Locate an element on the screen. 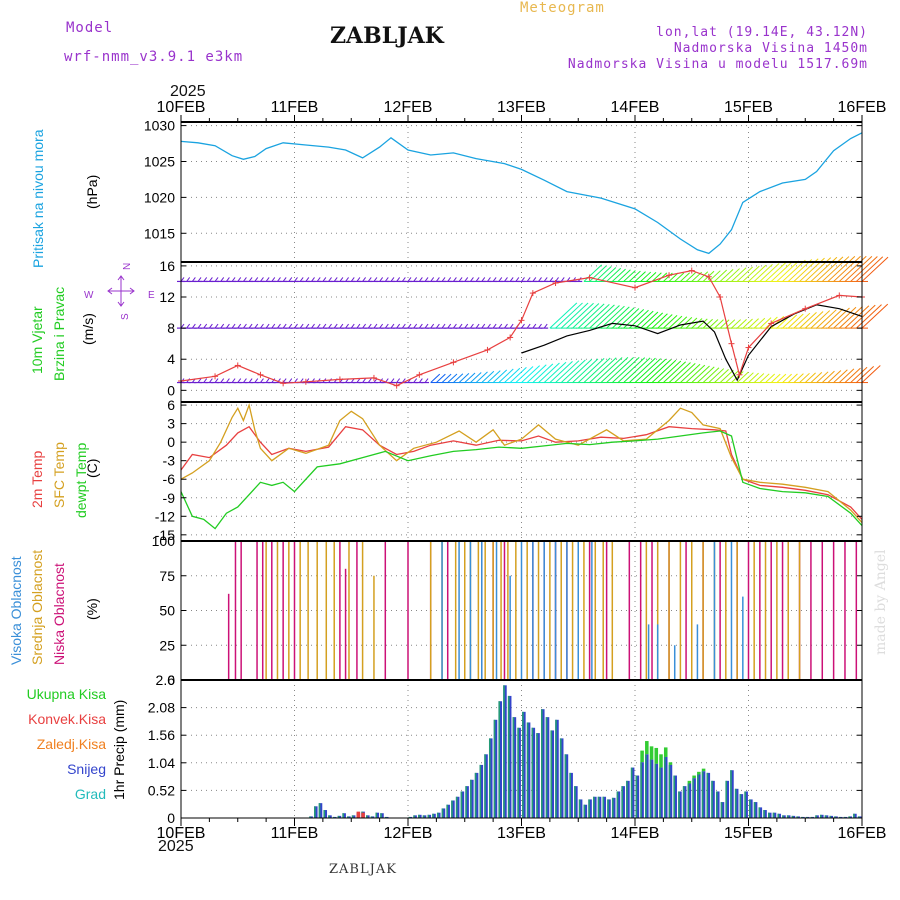 Image resolution: width=900 pixels, height=900 pixels. precip-legend-graupel: Grad is located at coordinates (90, 794).